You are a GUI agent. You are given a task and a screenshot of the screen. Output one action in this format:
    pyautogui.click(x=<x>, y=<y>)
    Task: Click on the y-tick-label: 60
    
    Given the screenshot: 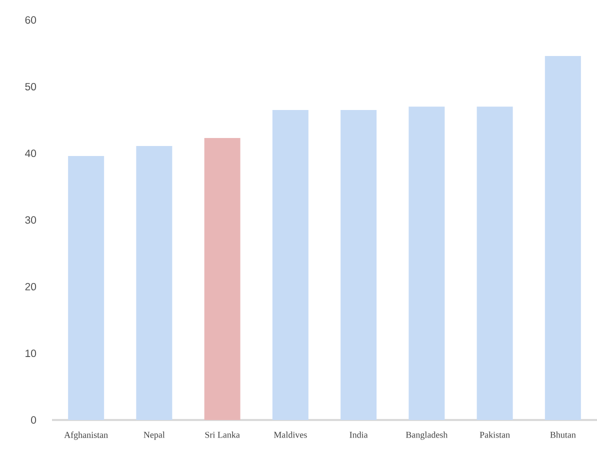 What is the action you would take?
    pyautogui.click(x=30, y=20)
    